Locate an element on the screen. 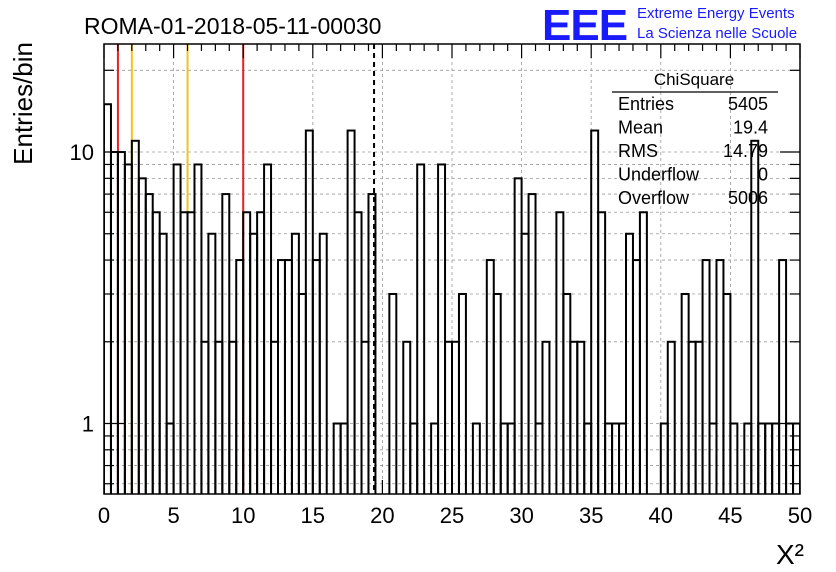 The height and width of the screenshot is (572, 836). x-tick-label: 30 is located at coordinates (521, 515).